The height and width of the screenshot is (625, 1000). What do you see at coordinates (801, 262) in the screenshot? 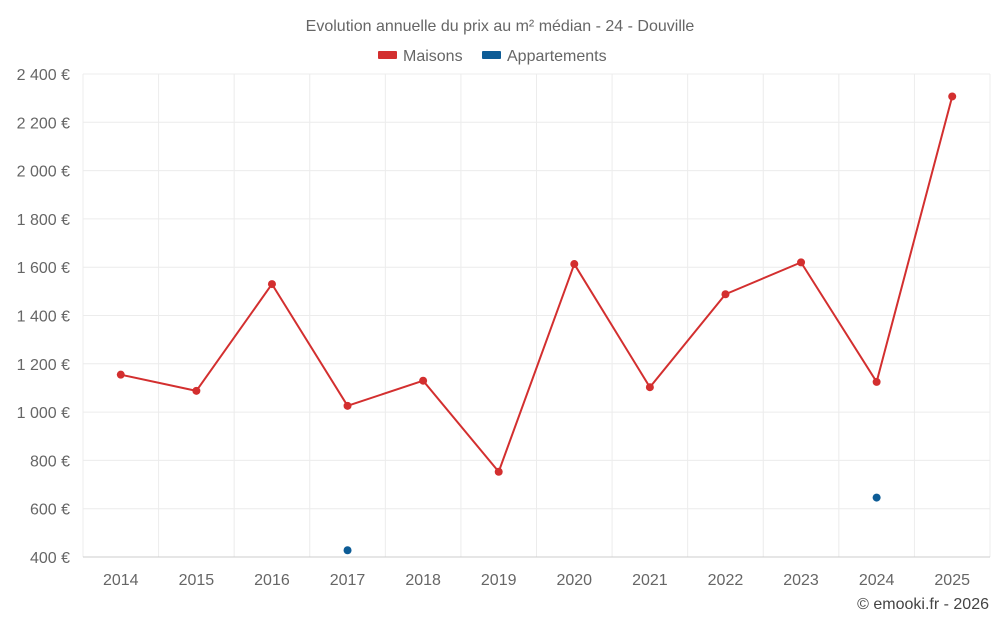
I see `data-point-maisons-2023` at bounding box center [801, 262].